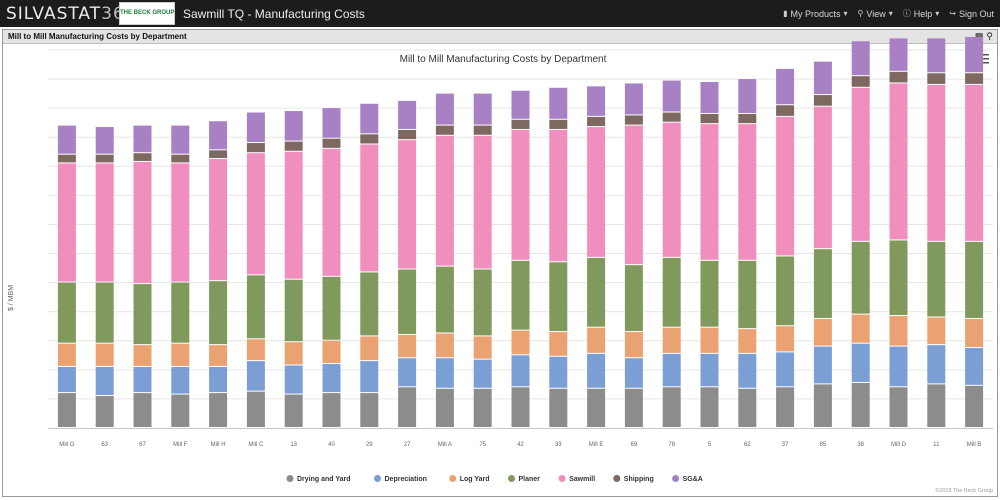 Image resolution: width=1000 pixels, height=500 pixels. What do you see at coordinates (72, 14) in the screenshot?
I see `brand-logo: SILVASTAT36` at bounding box center [72, 14].